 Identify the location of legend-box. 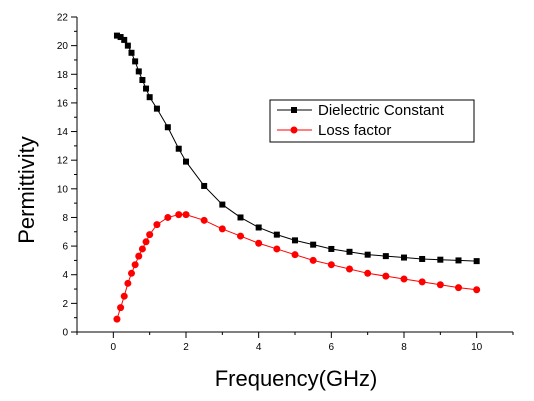
(372, 121).